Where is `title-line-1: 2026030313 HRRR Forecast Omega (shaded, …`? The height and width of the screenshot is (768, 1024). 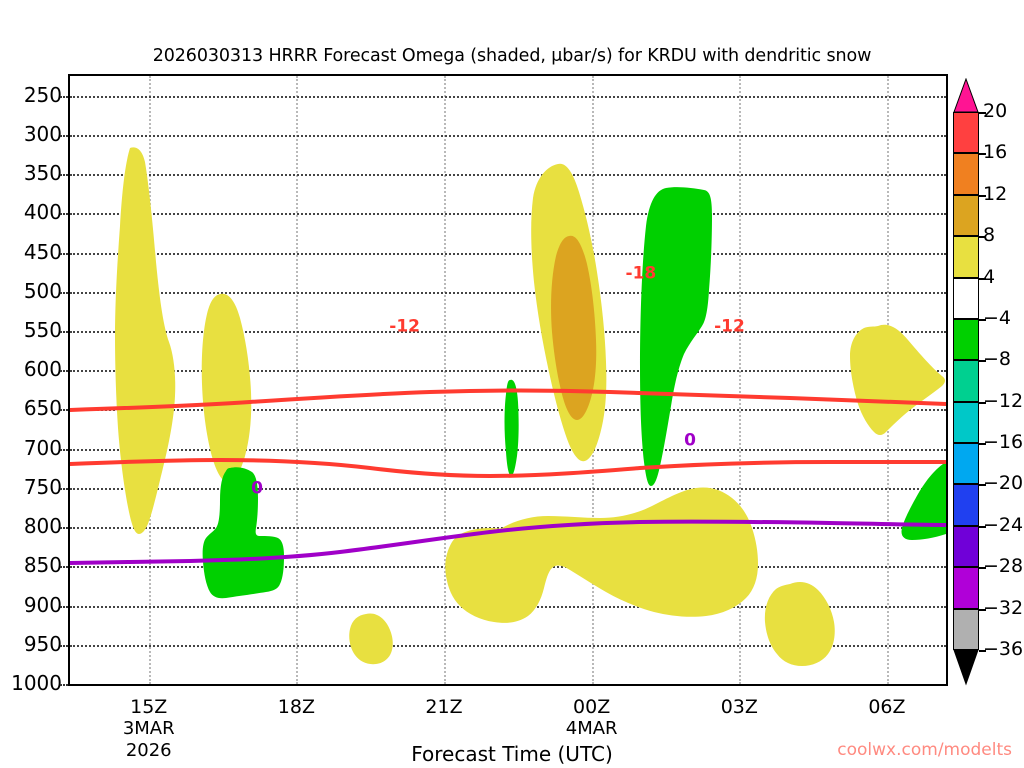 title-line-1: 2026030313 HRRR Forecast Omega (shaded, … is located at coordinates (512, 56).